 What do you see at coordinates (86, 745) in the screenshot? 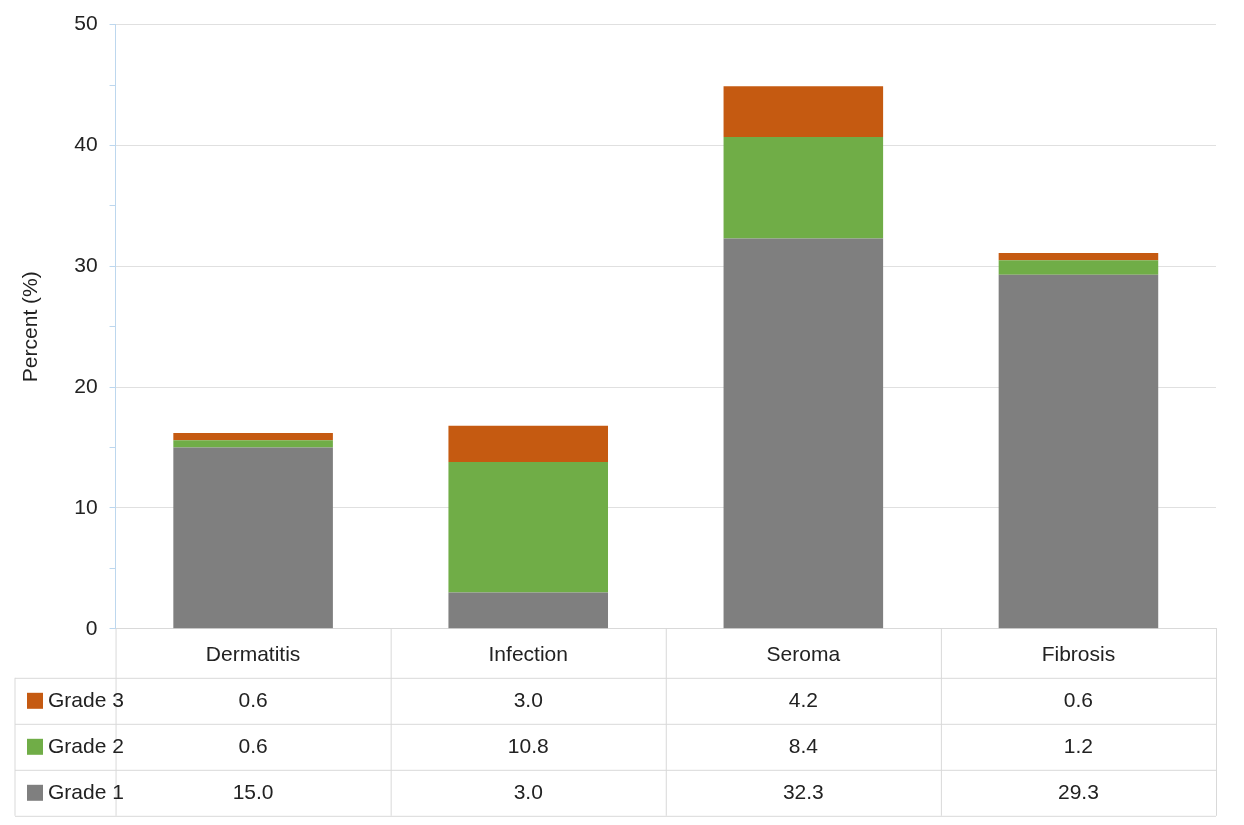
I see `legend-label: Grade 2` at bounding box center [86, 745].